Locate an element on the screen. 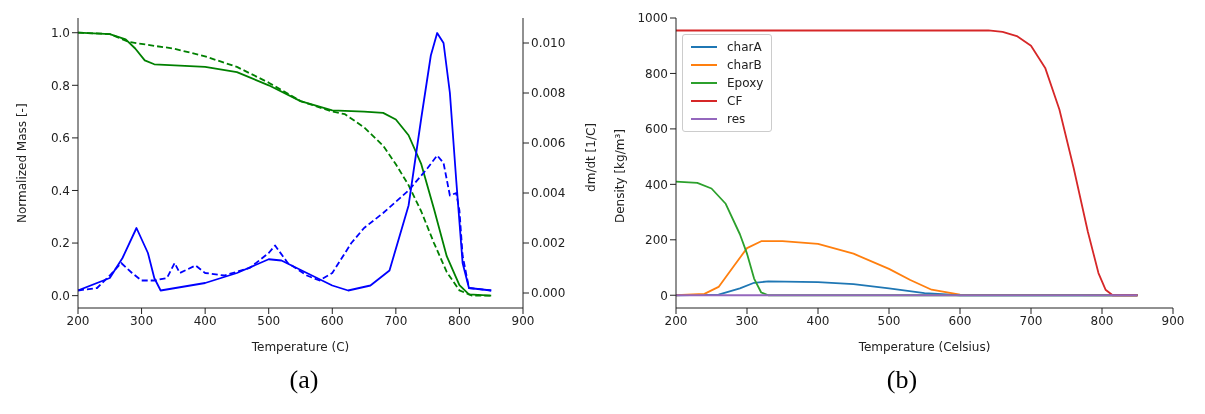 This screenshot has height=414, width=1205. y-tick-label: 1000 is located at coordinates (652, 18).